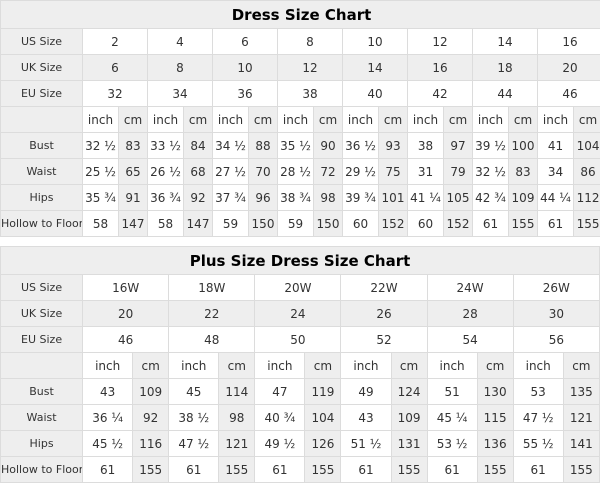 The image size is (600, 483). What do you see at coordinates (280, 418) in the screenshot?
I see `waist-inch-cell: 40 ¾` at bounding box center [280, 418].